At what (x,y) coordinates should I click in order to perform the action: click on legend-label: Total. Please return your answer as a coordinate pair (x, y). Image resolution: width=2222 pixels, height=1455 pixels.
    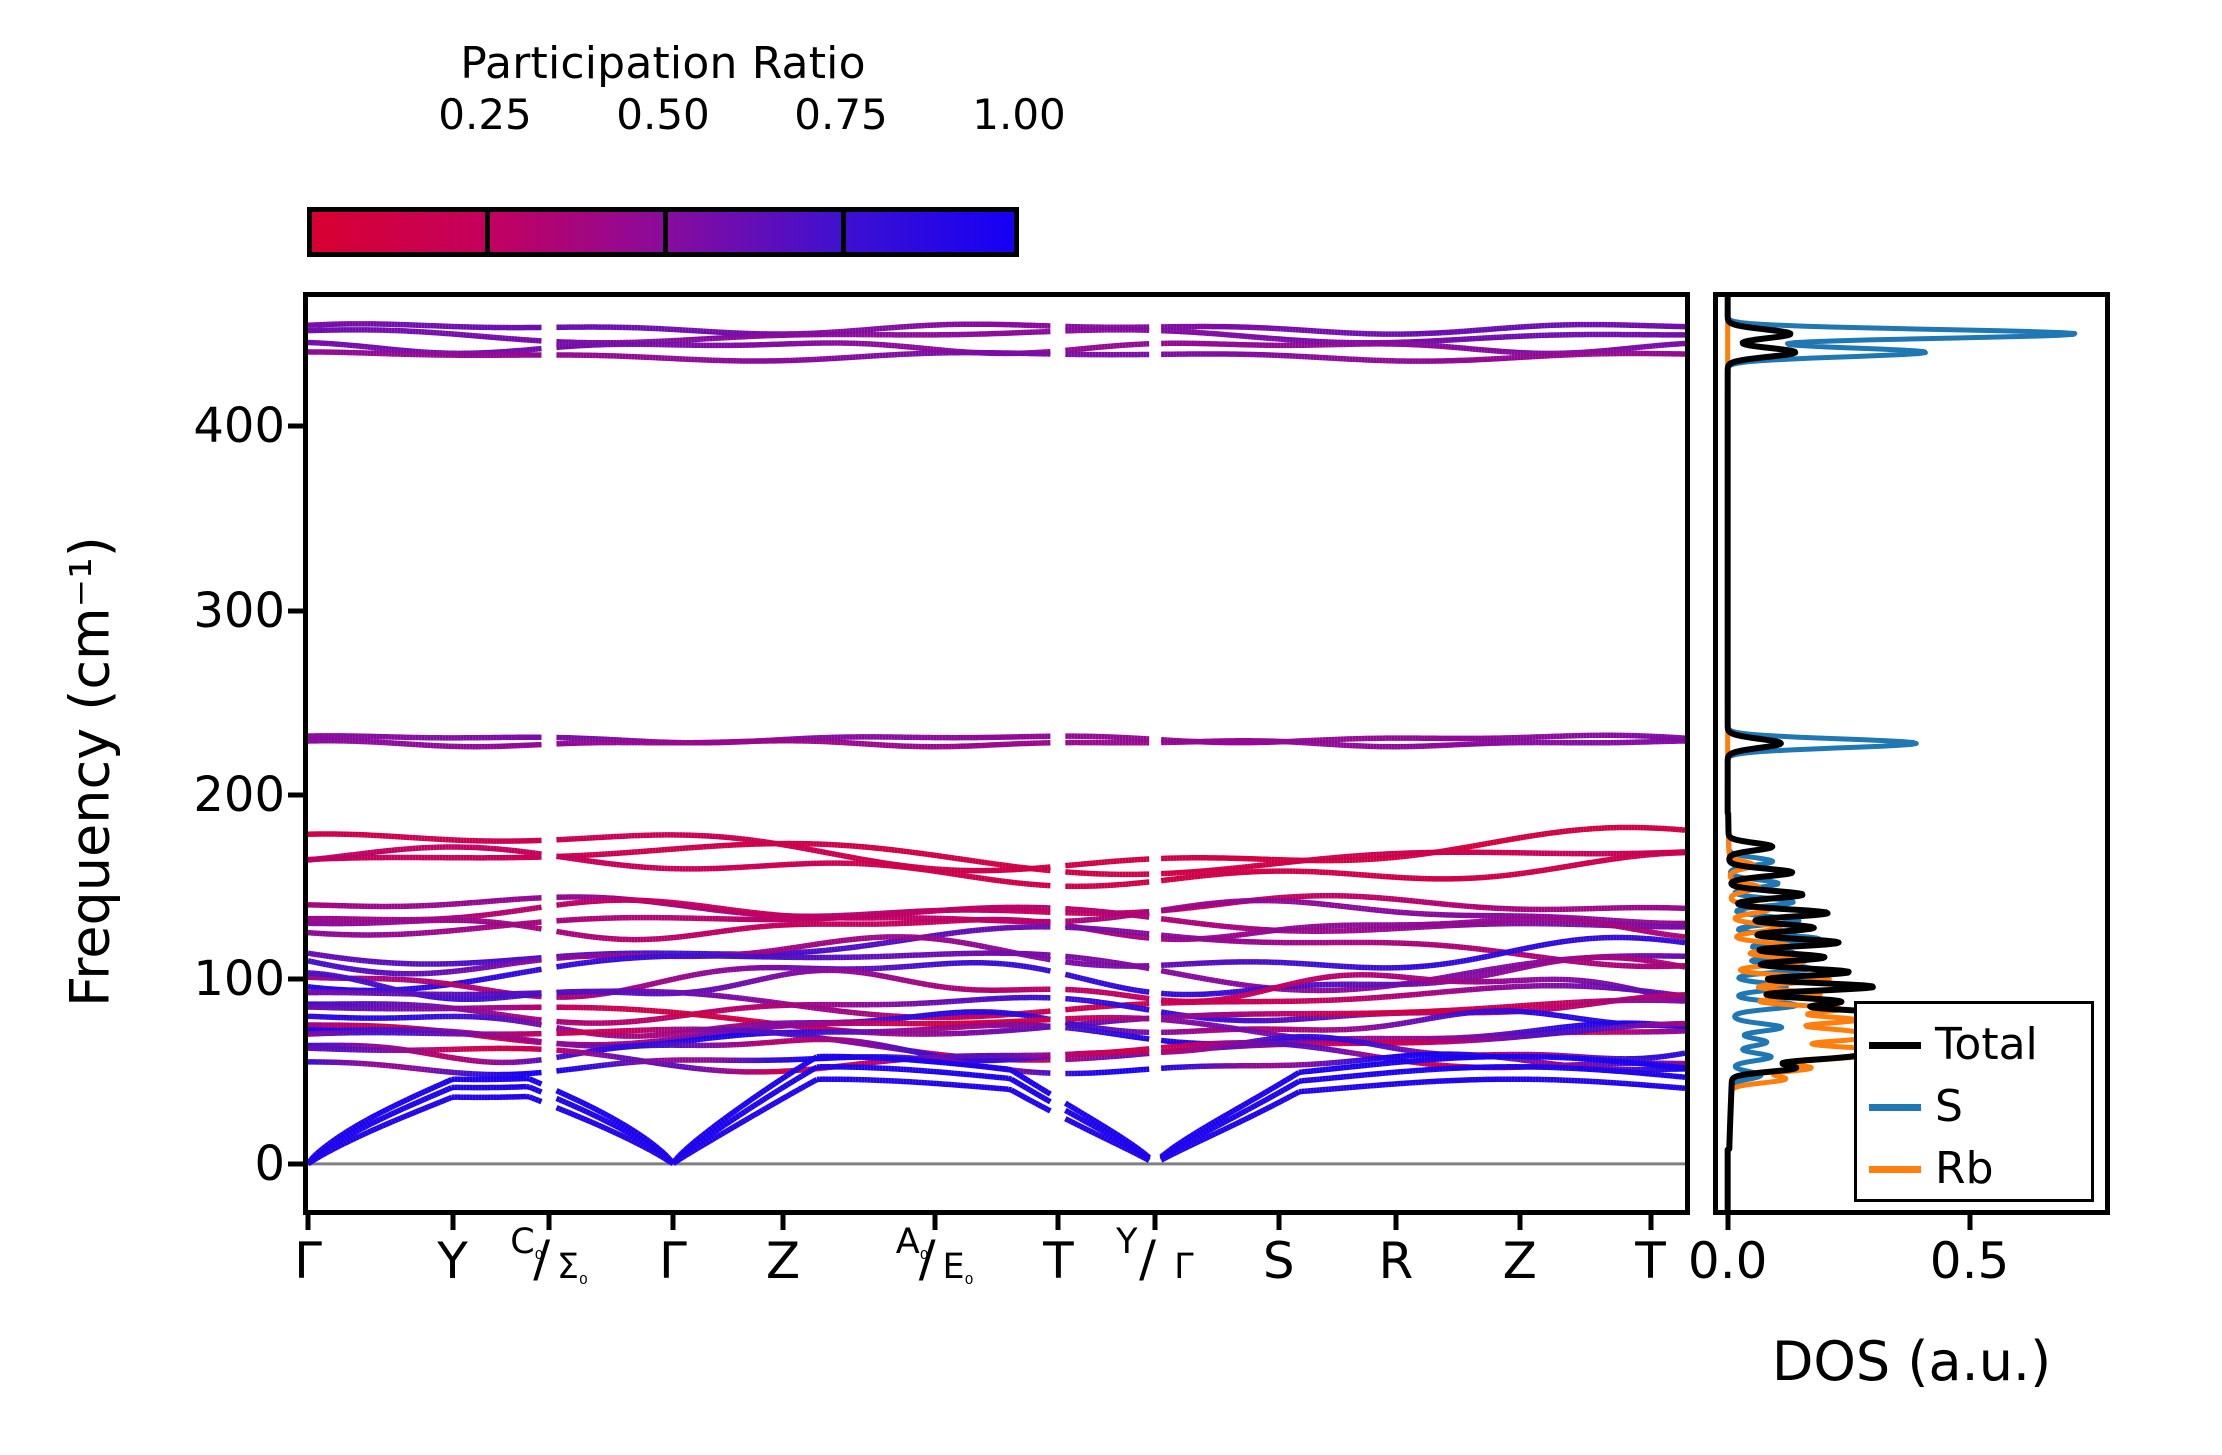
    Looking at the image, I should click on (1986, 1044).